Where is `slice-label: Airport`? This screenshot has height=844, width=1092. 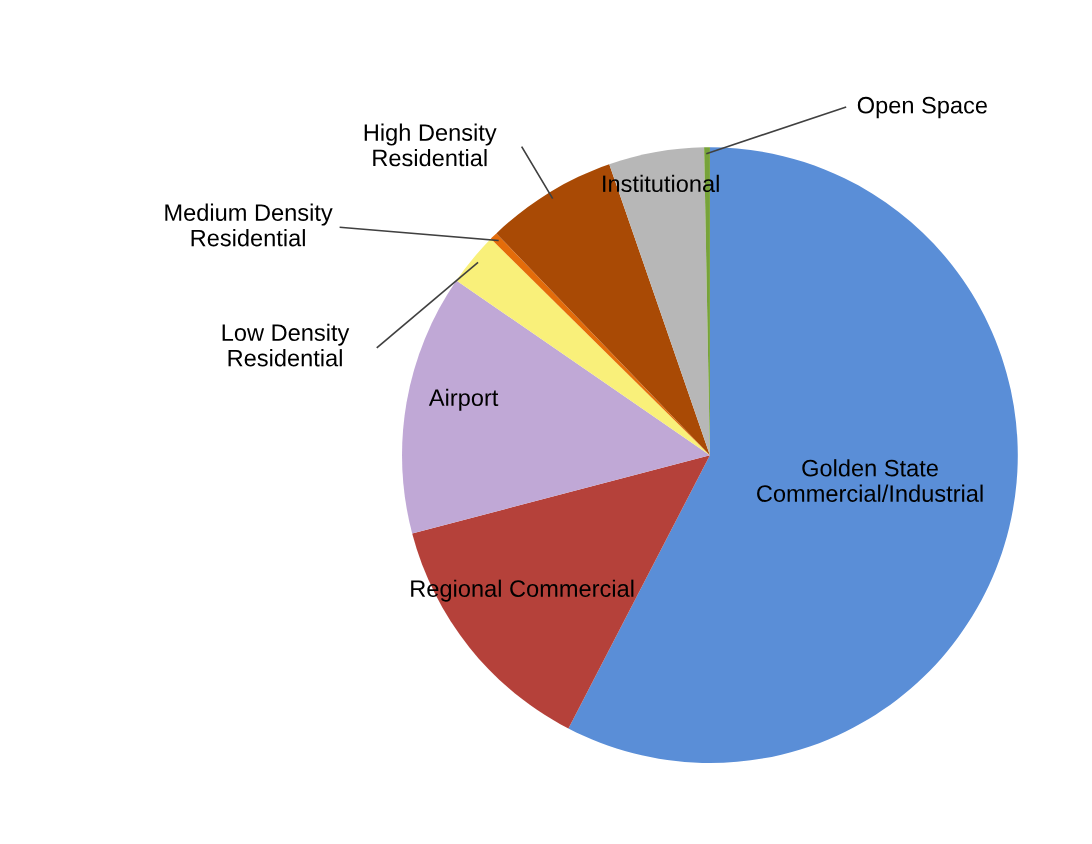
slice-label: Airport is located at coordinates (463, 399).